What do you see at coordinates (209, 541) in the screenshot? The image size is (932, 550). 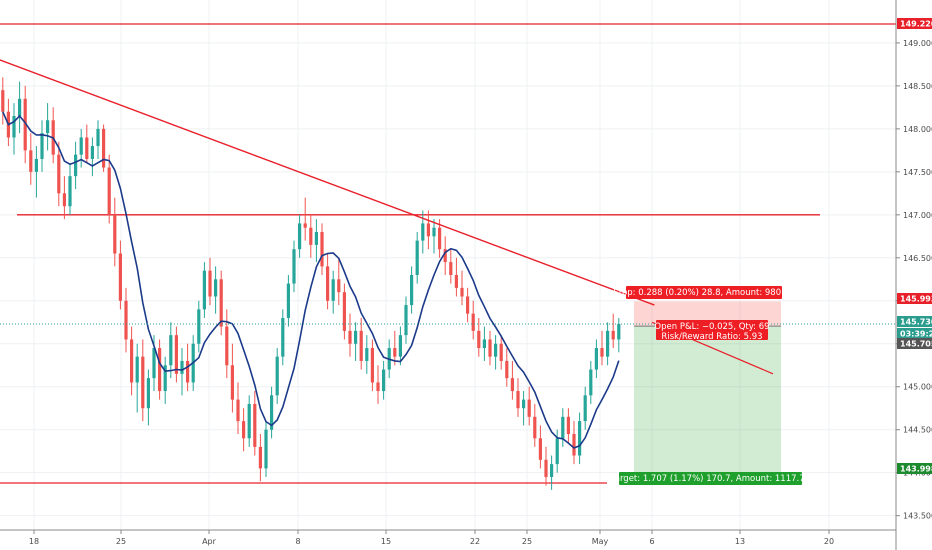 I see `tick-label-x: Apr` at bounding box center [209, 541].